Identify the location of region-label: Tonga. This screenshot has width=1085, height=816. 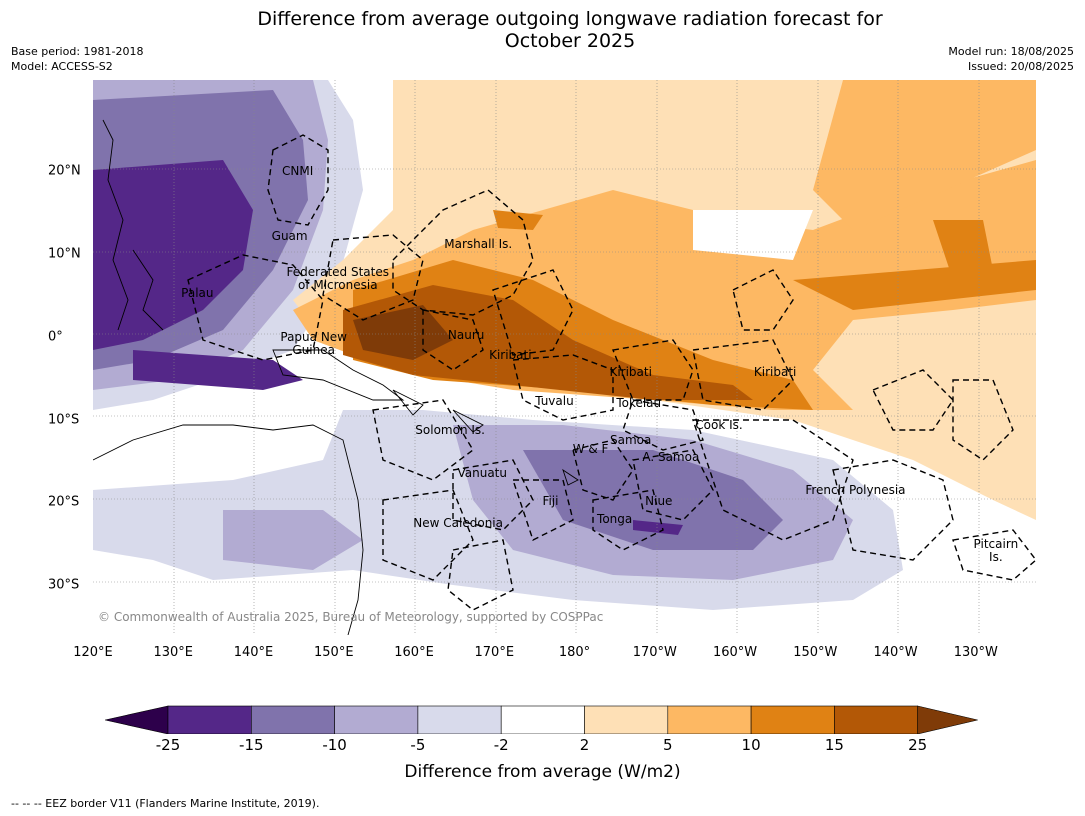
(615, 519).